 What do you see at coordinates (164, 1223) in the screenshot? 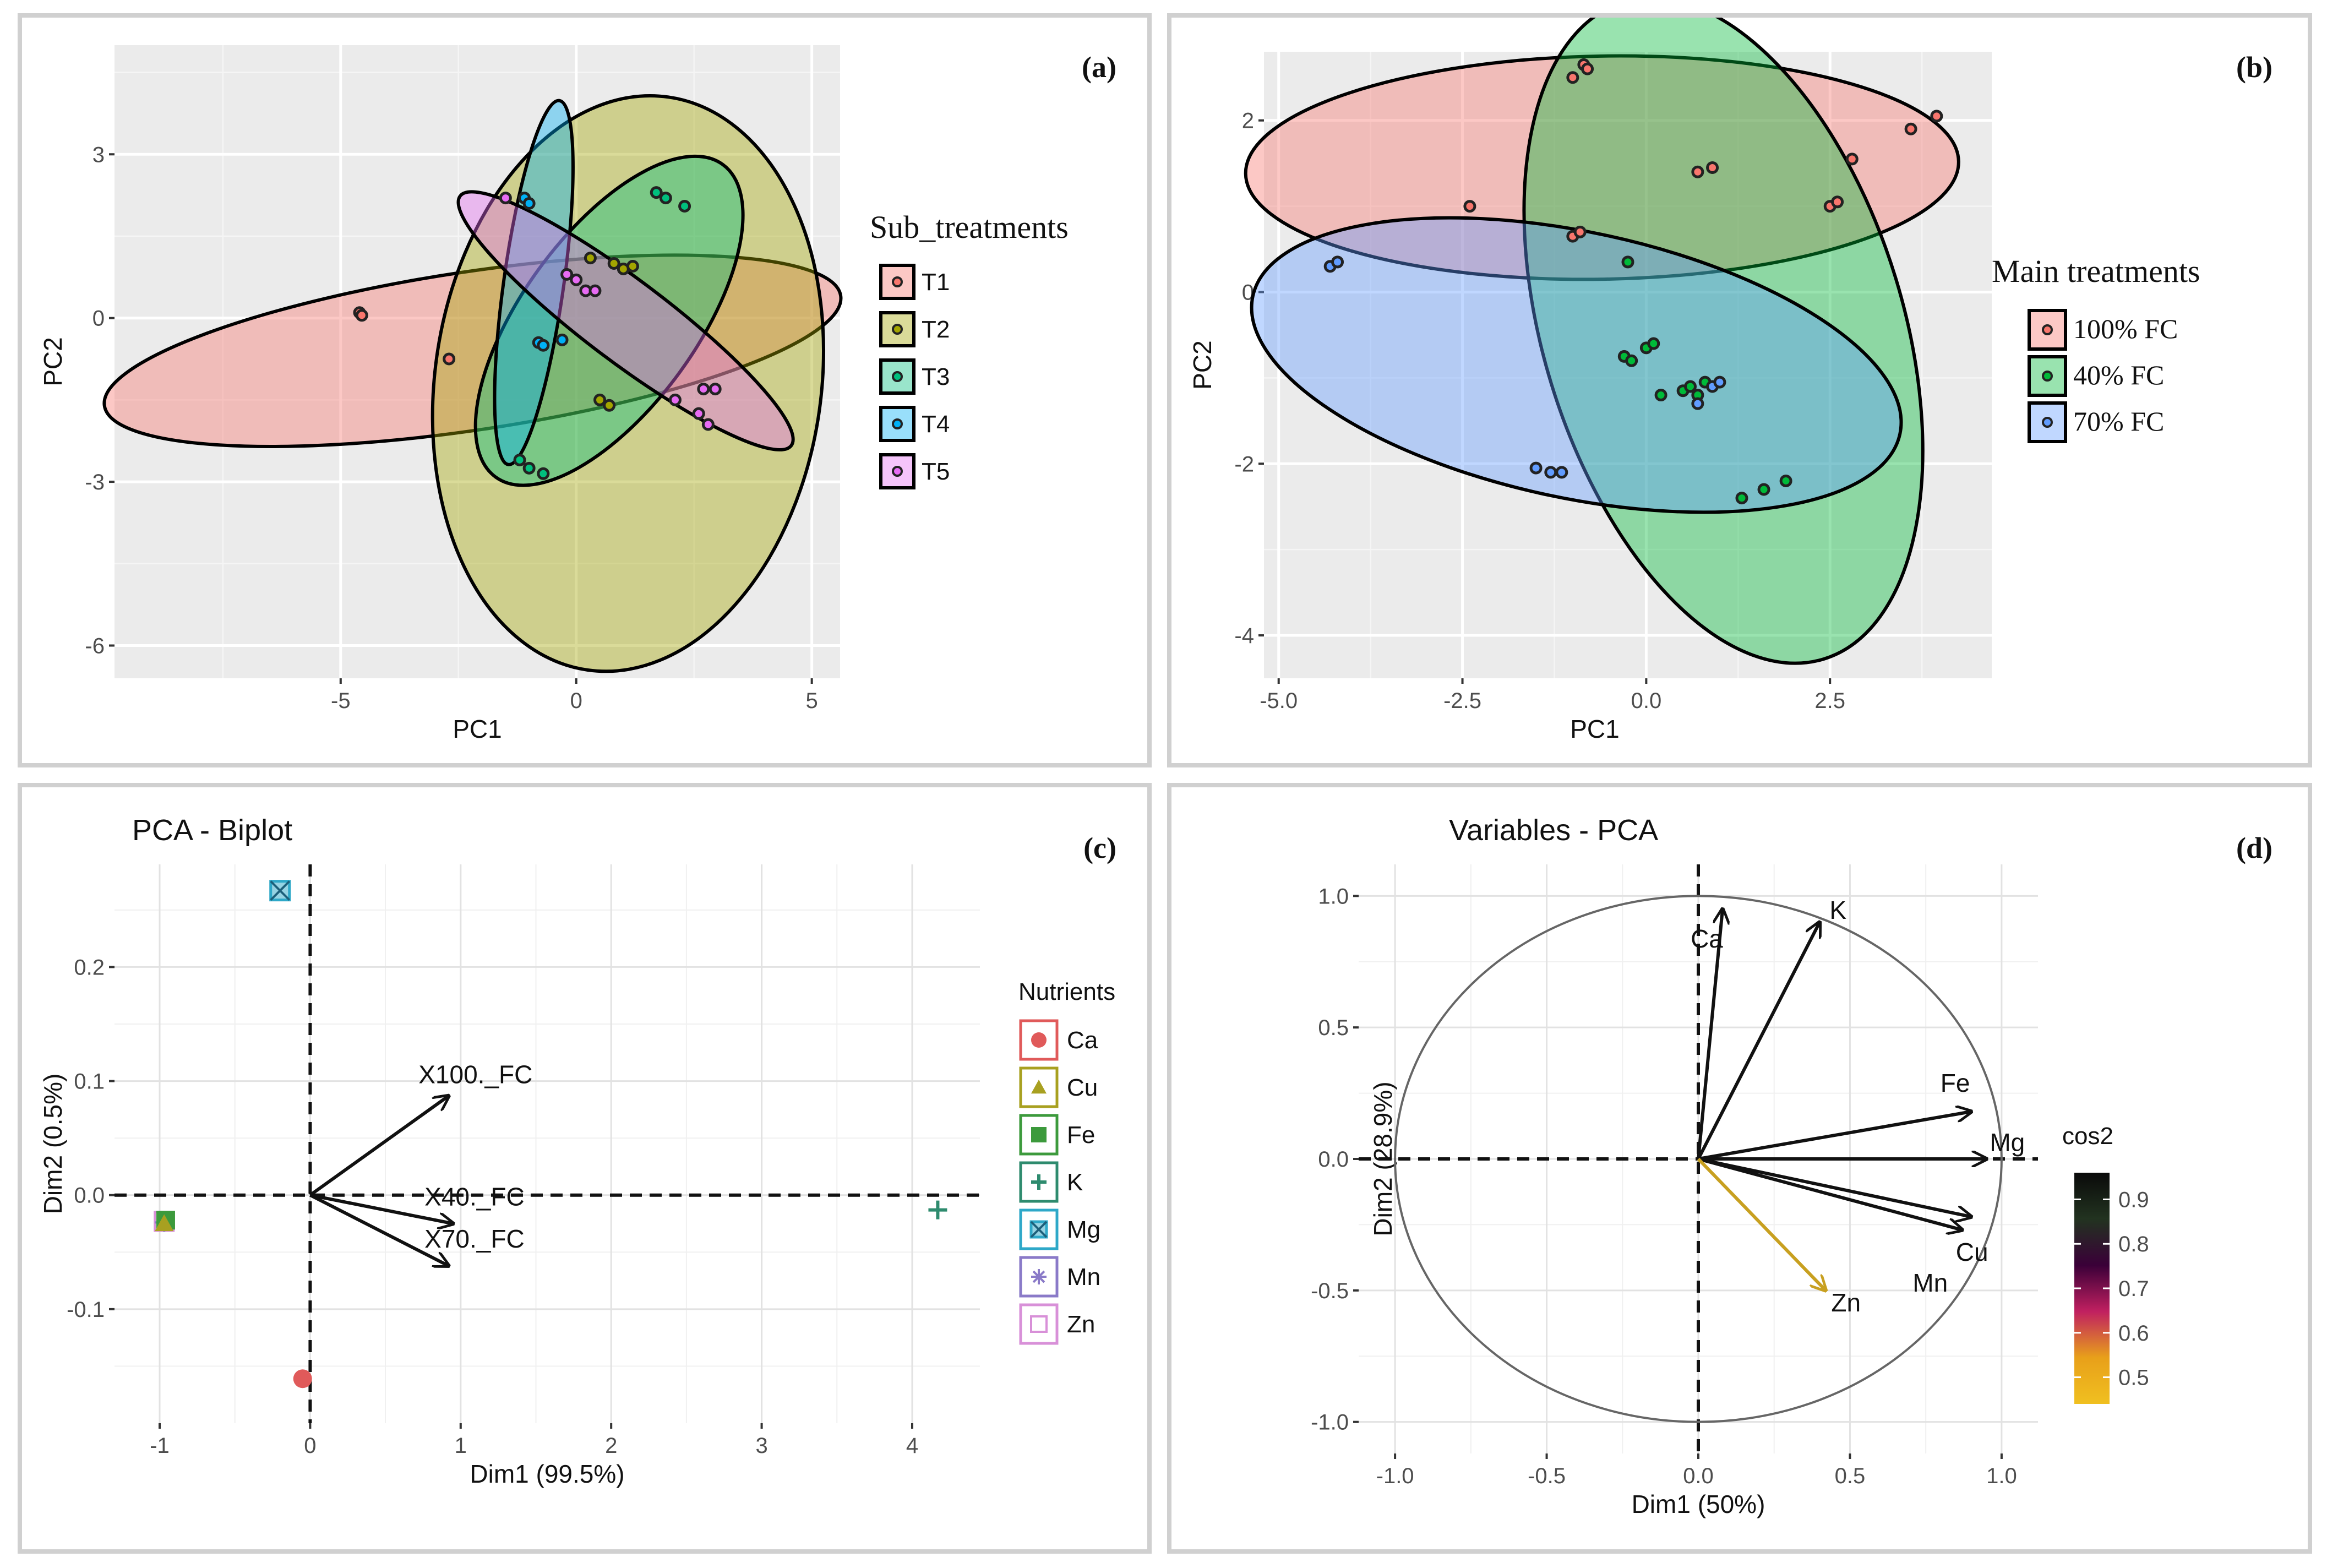
I see `point-cu` at bounding box center [164, 1223].